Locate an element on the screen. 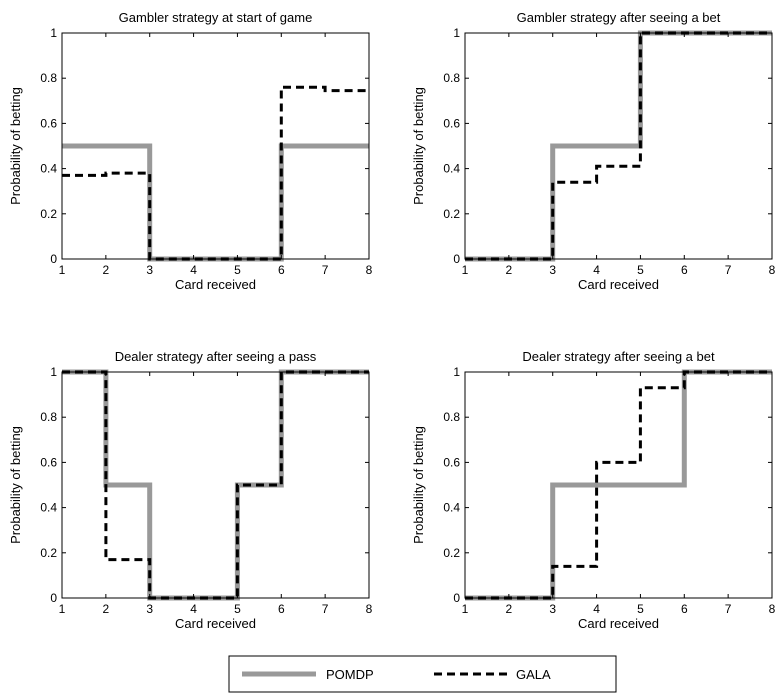  legend-pomdp-label: POMDP is located at coordinates (350, 674).